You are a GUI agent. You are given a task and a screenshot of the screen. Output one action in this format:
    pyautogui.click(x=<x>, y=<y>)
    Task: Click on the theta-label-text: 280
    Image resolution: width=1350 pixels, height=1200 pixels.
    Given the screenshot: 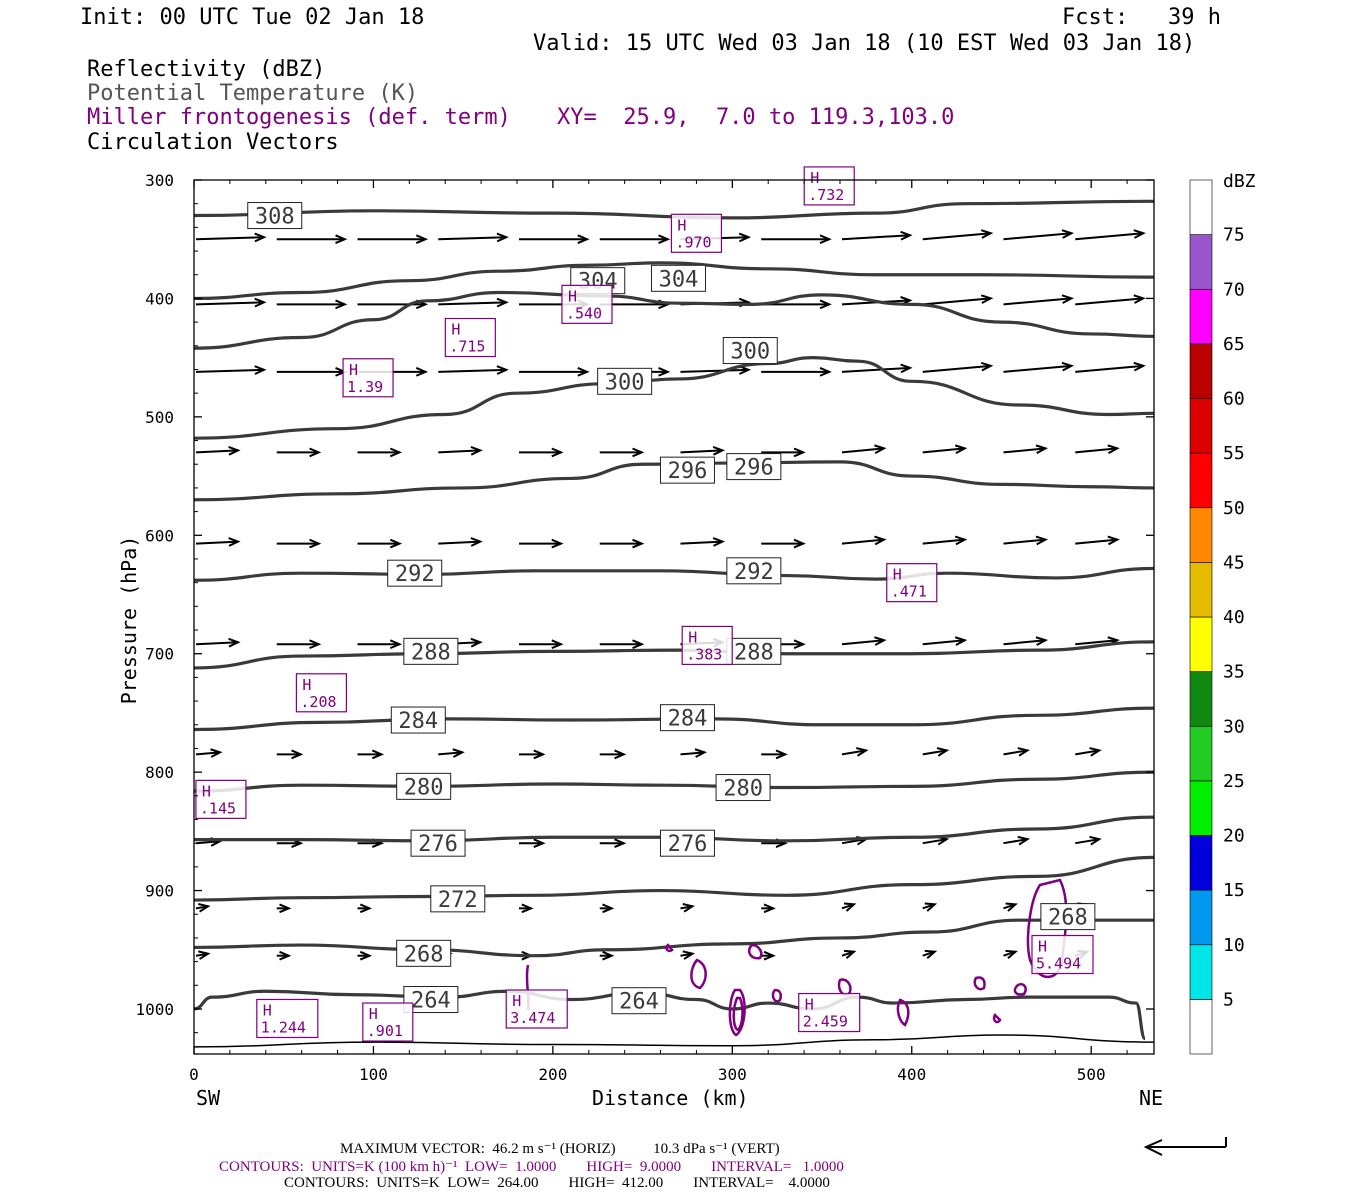 What is the action you would take?
    pyautogui.click(x=424, y=787)
    